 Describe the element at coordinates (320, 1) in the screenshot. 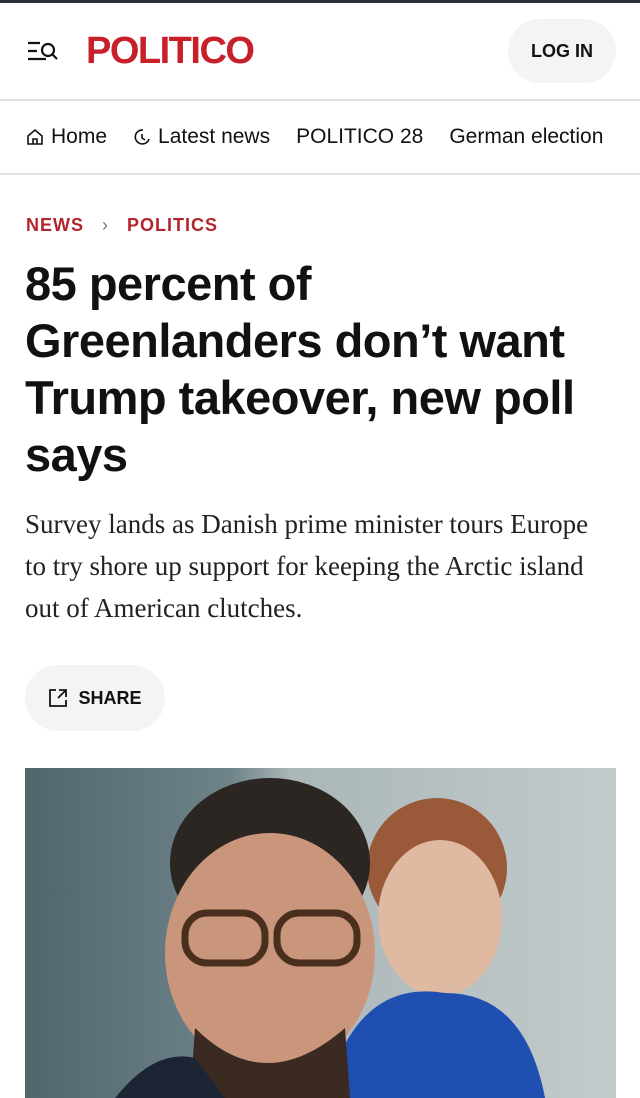

I see `status-bar` at that location.